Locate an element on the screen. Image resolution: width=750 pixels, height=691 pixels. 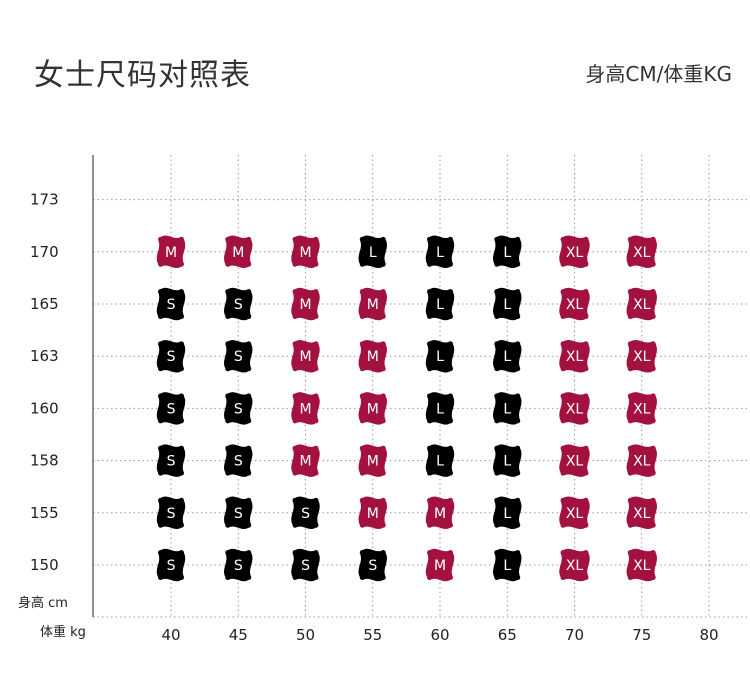
y-tick-label: 173 is located at coordinates (44, 200).